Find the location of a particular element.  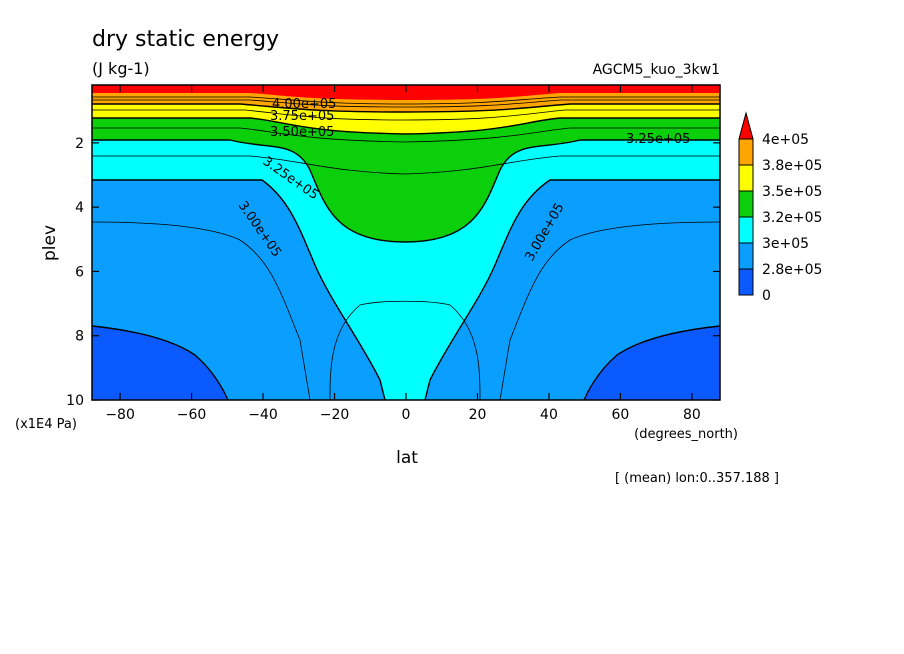

contour-line-280-left is located at coordinates (160, 362).